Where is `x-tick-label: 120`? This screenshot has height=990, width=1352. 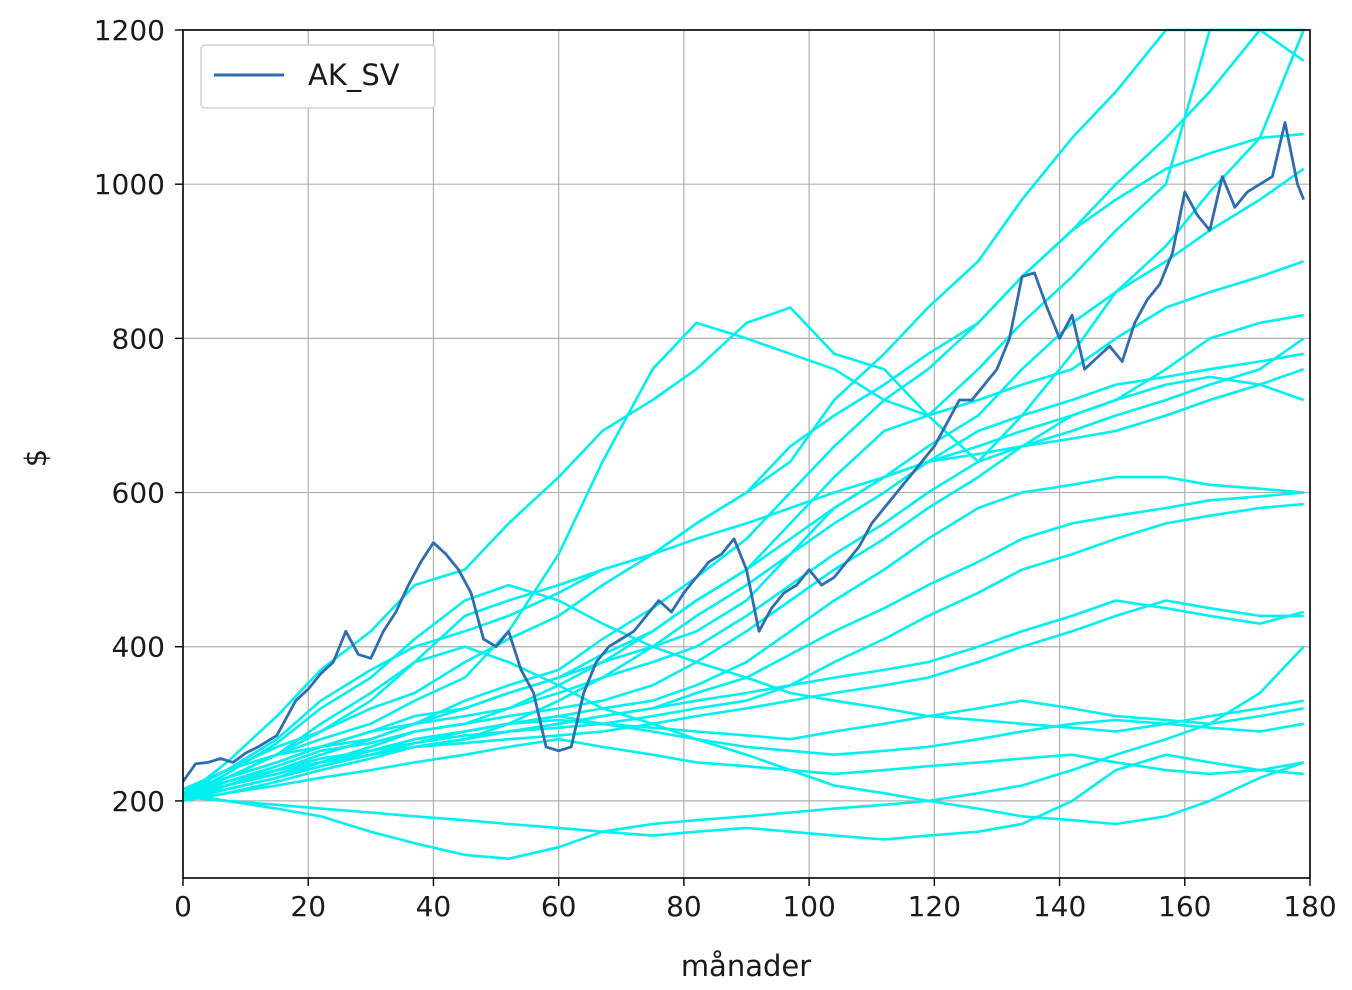 x-tick-label: 120 is located at coordinates (934, 906).